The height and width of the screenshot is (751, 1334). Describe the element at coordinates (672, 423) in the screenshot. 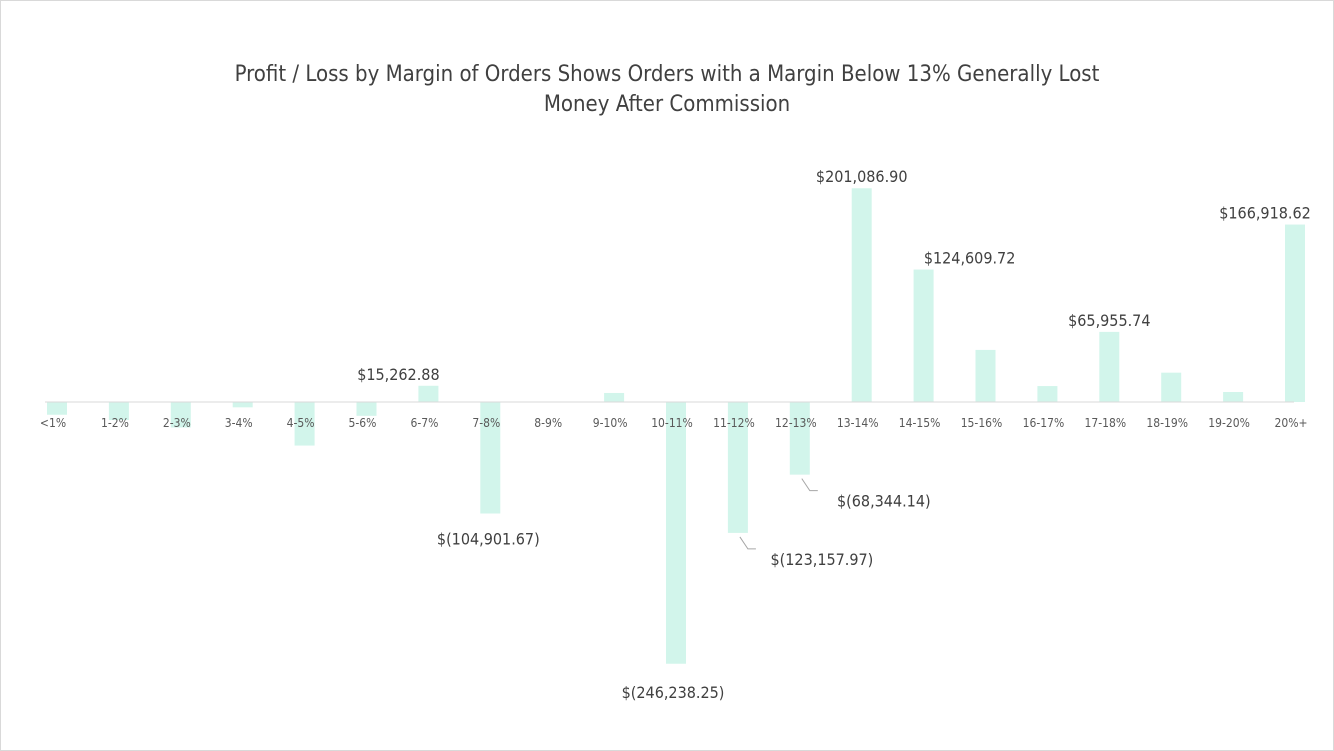

I see `x-tick-label: 10-11%` at that location.